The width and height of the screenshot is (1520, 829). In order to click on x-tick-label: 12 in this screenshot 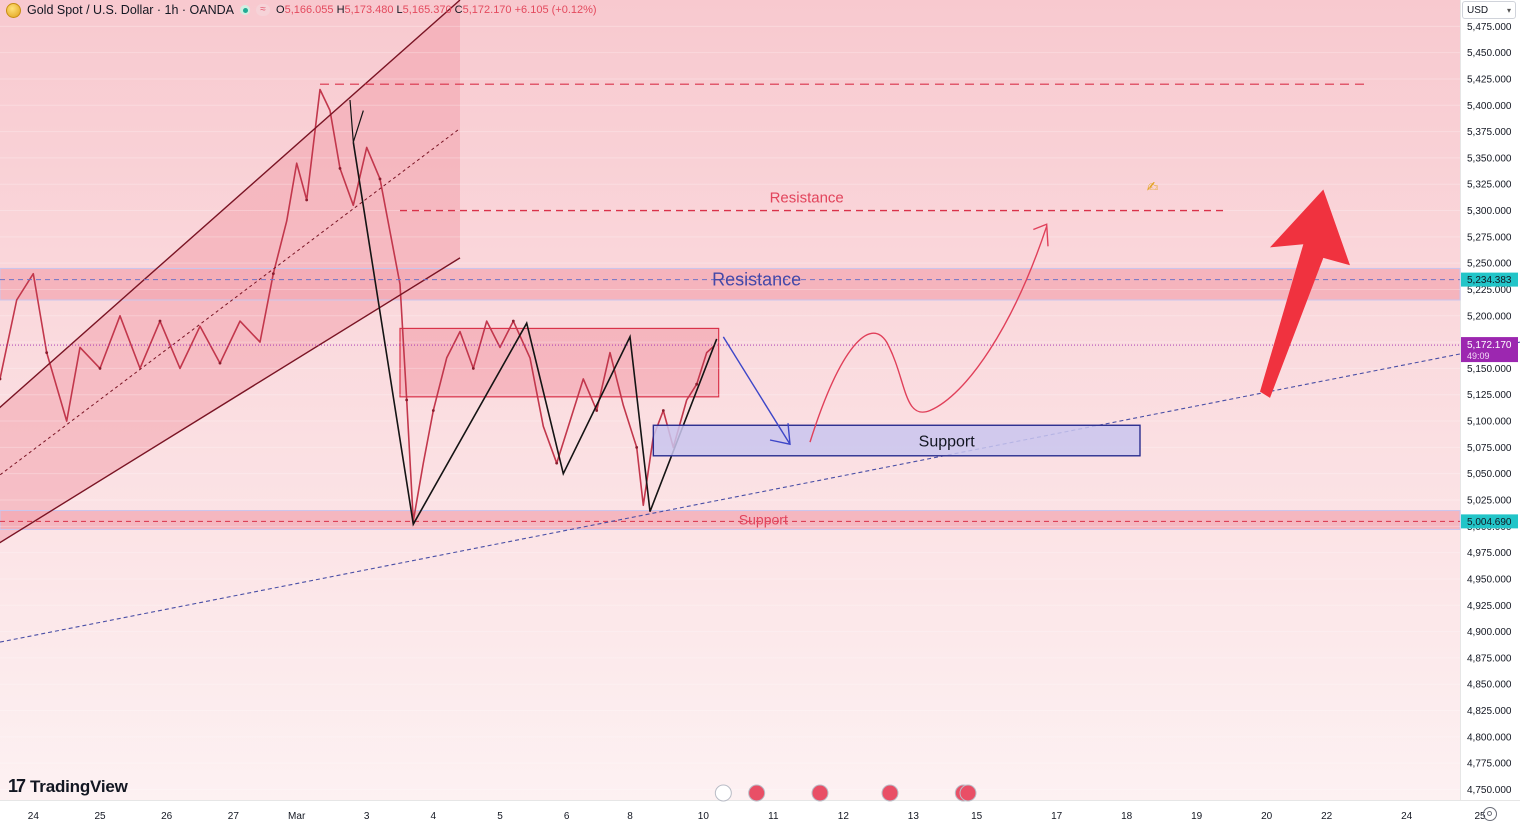, I will do `click(844, 816)`.